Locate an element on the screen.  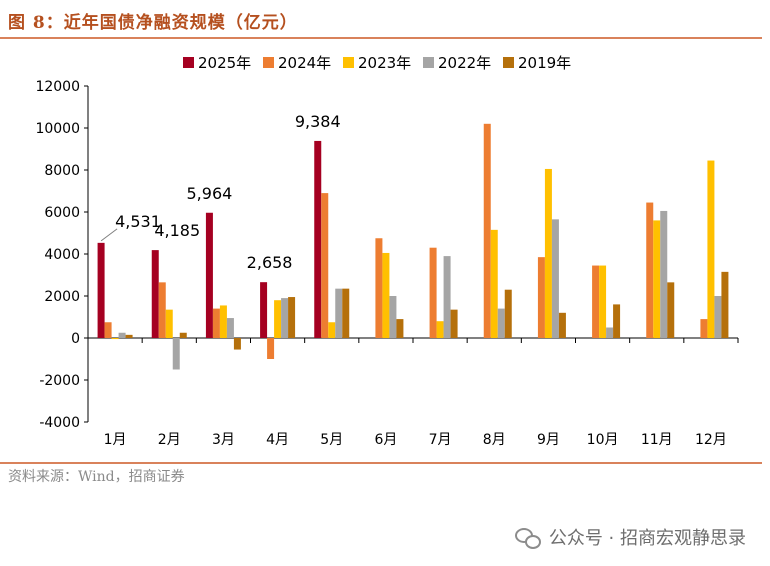
legend-label: 2024年 is located at coordinates (304, 63).